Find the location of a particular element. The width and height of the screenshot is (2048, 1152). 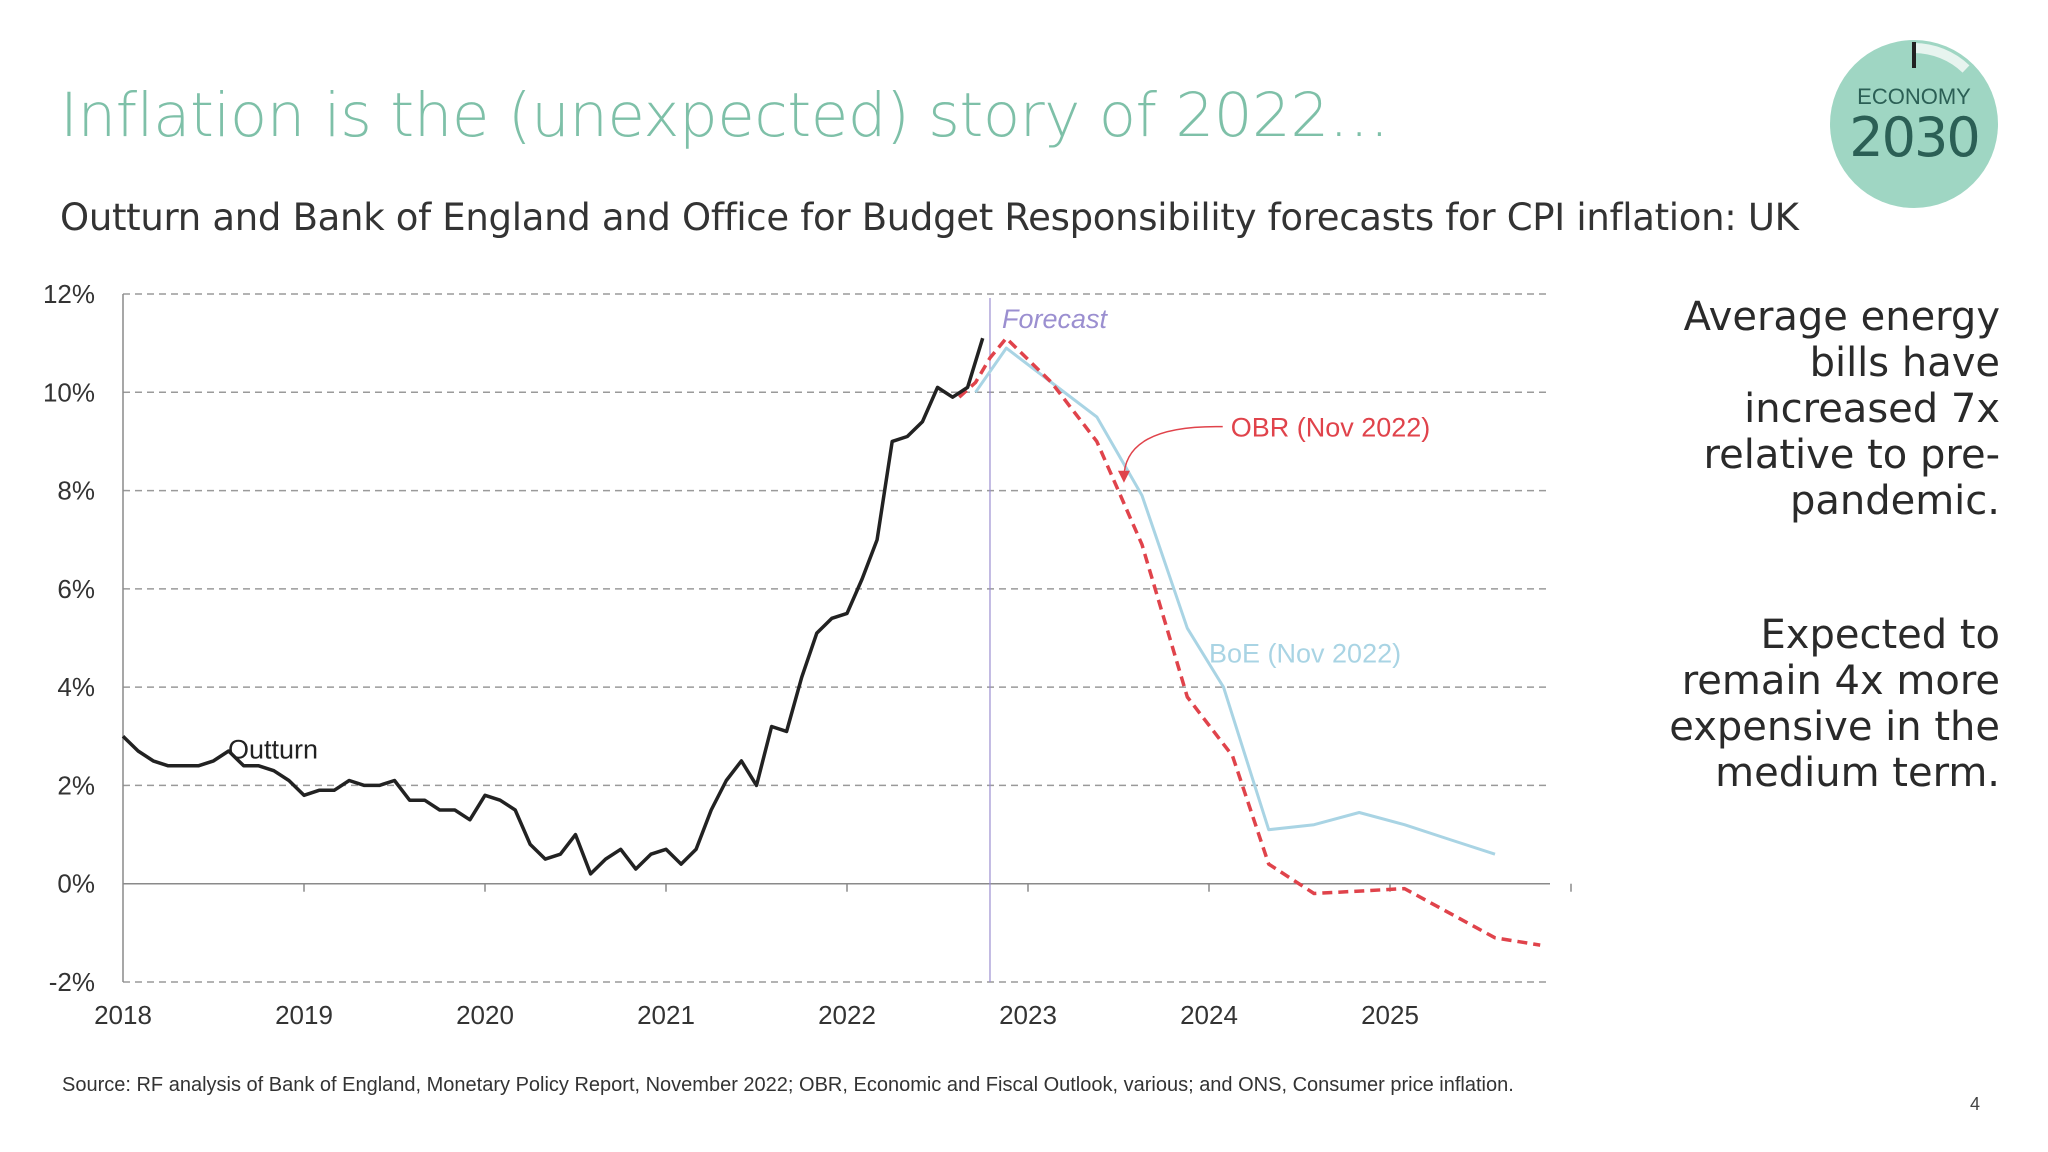

y-tick-label: 4% is located at coordinates (76, 687).